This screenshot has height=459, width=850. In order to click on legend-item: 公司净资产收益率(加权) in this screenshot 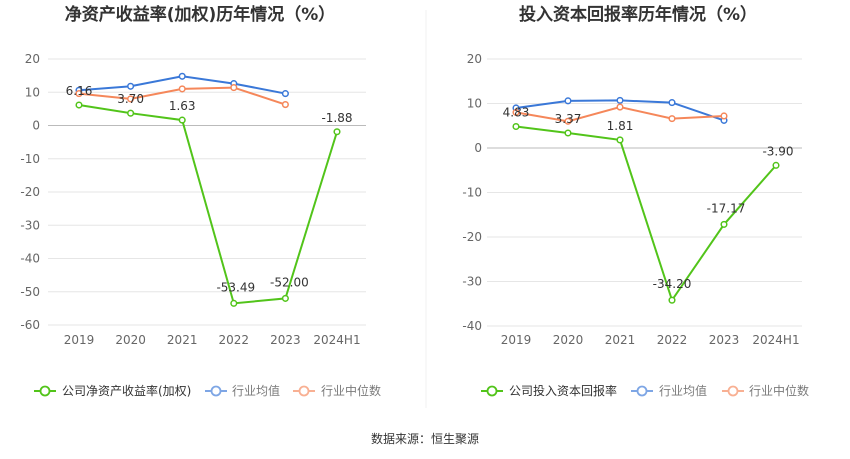, I will do `click(112, 390)`.